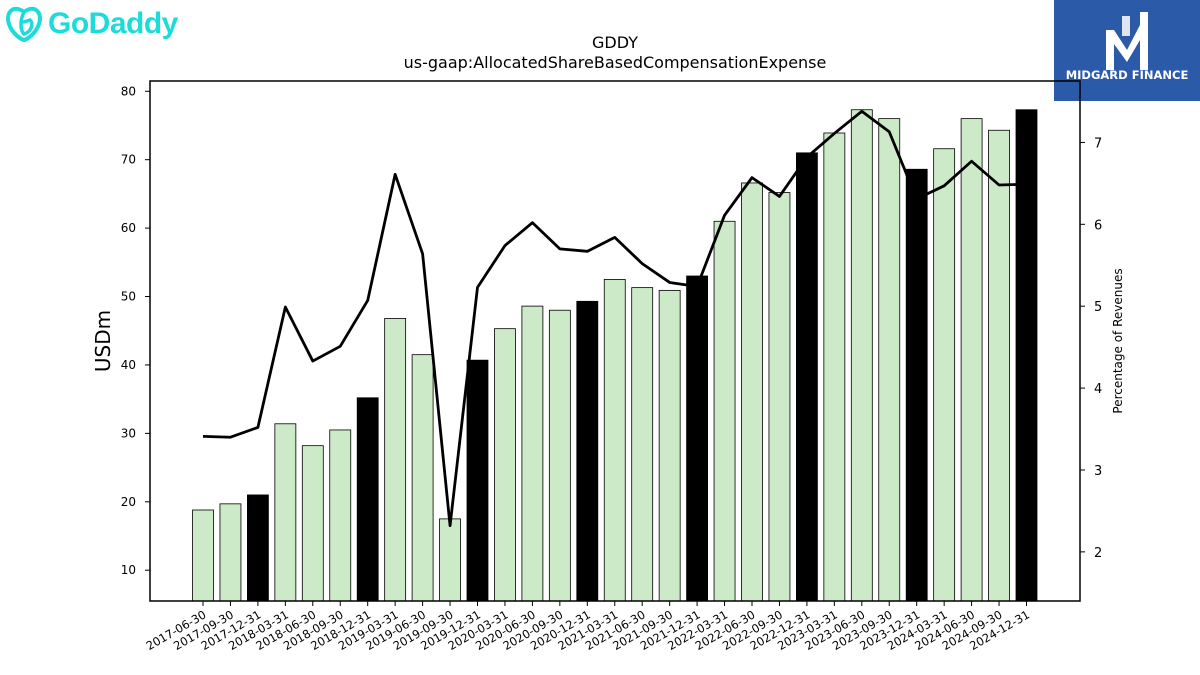  What do you see at coordinates (1098, 307) in the screenshot?
I see `y2-tick-label: 5` at bounding box center [1098, 307].